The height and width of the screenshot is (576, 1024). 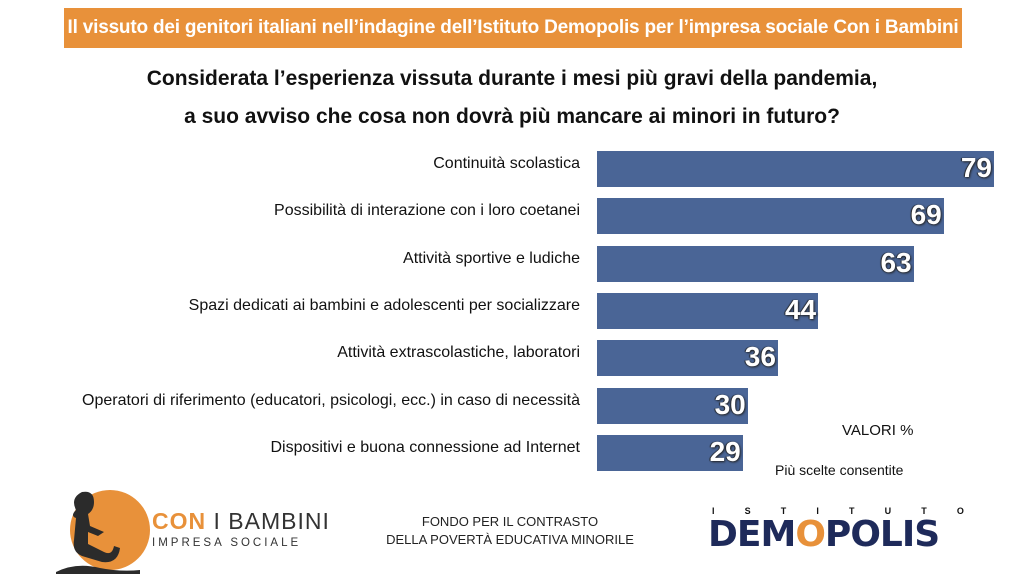 I want to click on fondo-line-2: DELLA POVERTÀ EDUCATIVA MINORILE, so click(x=510, y=539).